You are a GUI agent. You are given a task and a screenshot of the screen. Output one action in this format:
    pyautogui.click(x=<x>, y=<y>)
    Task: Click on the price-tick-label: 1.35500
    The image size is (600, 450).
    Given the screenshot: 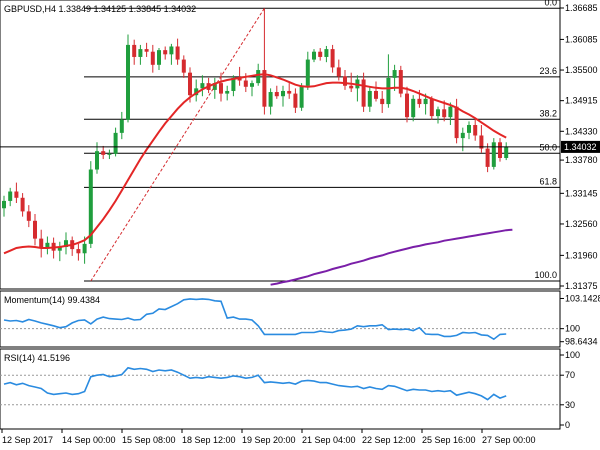 What is the action you would take?
    pyautogui.click(x=581, y=70)
    